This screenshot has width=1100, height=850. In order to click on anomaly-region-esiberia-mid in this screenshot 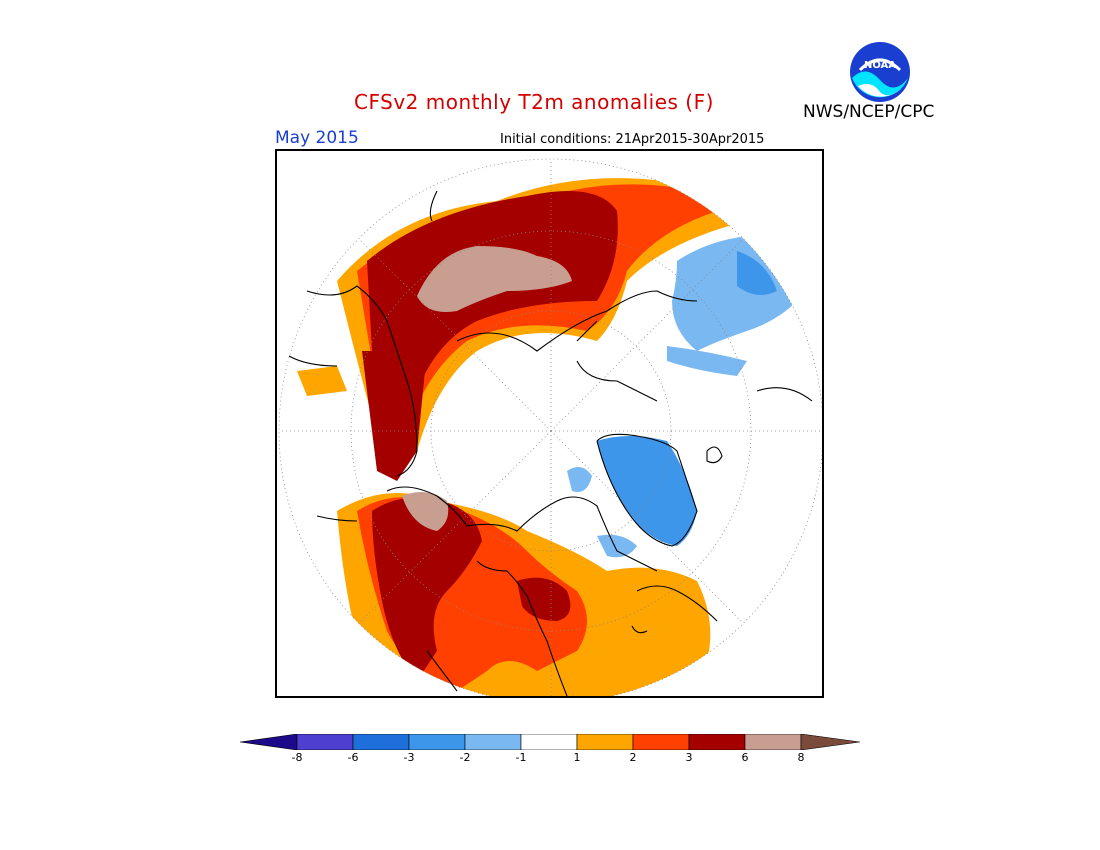, I will do `click(757, 273)`.